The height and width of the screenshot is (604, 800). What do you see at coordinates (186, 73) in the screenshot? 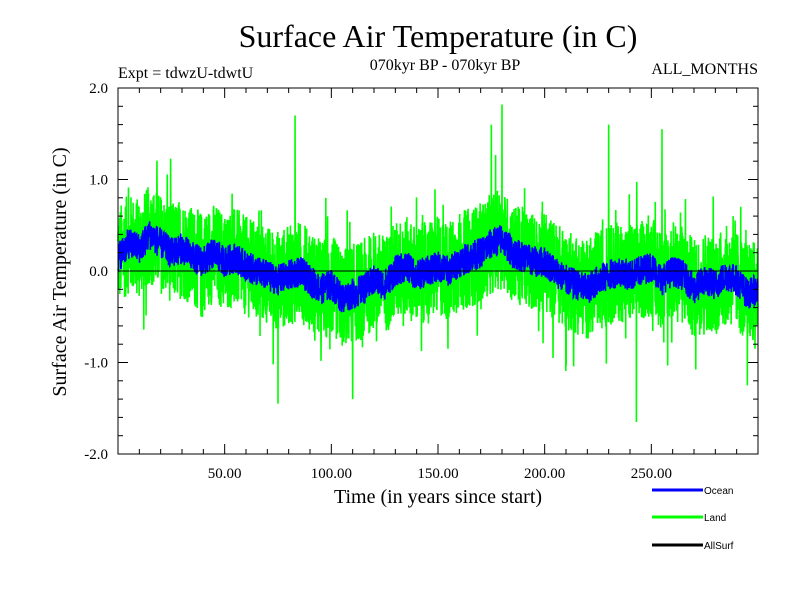
I see `expt-label: Expt = tdwzU-tdwtU` at bounding box center [186, 73].